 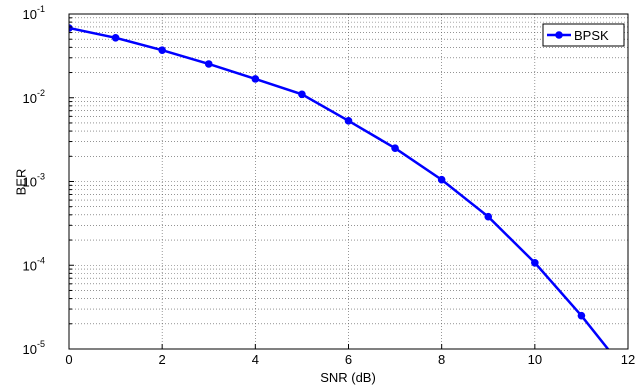 I want to click on legend-marker, so click(x=559, y=35).